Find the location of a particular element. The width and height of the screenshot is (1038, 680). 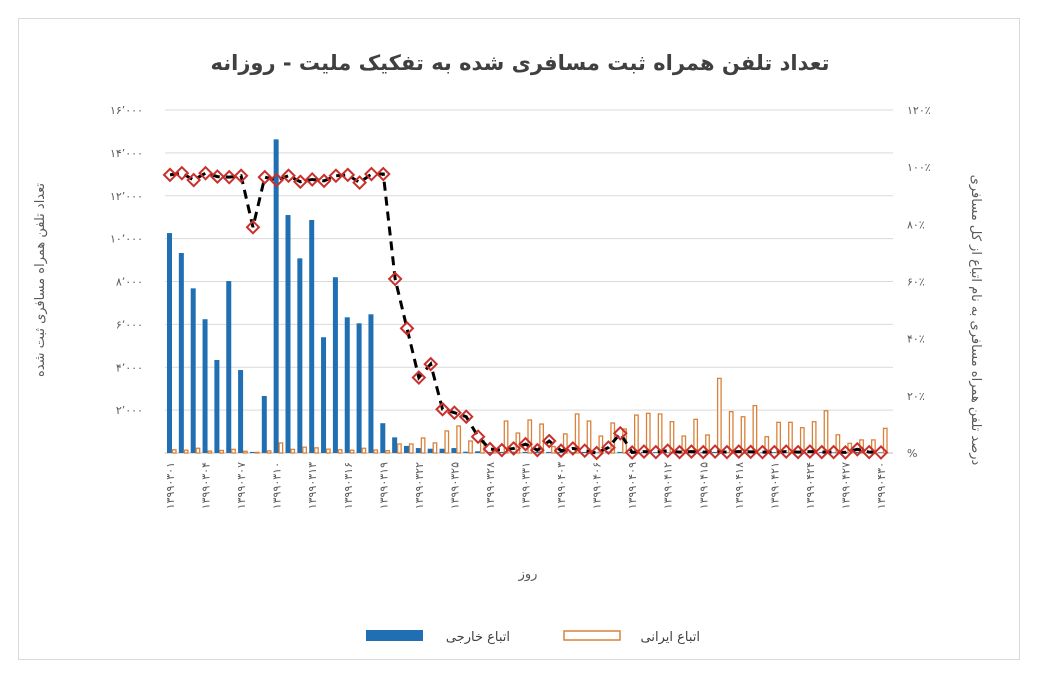

legend-swatch-foreign is located at coordinates (394, 635).